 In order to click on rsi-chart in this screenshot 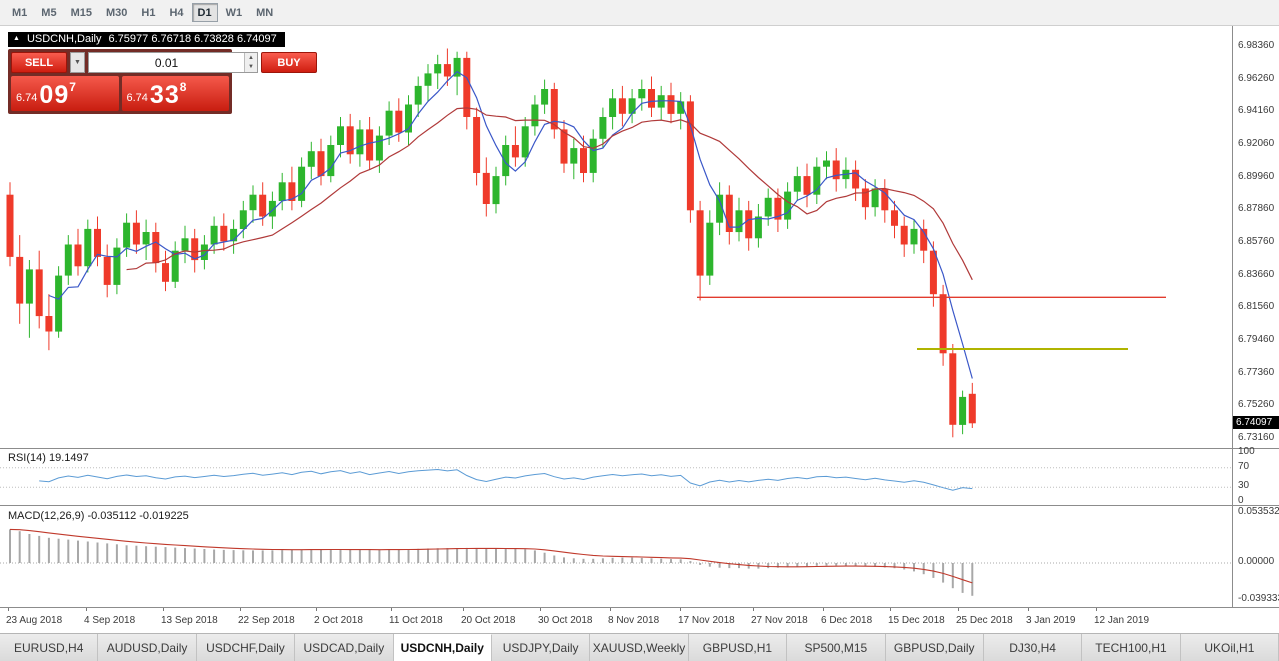, I will do `click(616, 477)`.